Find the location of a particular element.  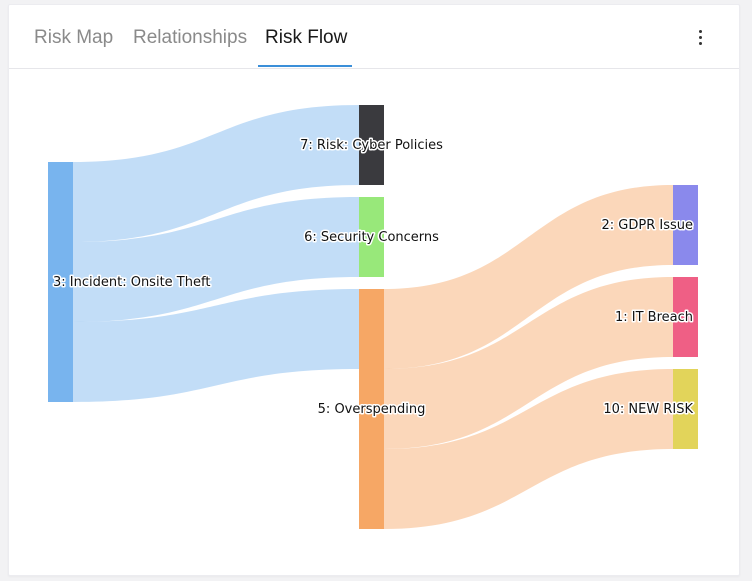

sankey-node-label-6: 6: Security Concerns is located at coordinates (371, 237).